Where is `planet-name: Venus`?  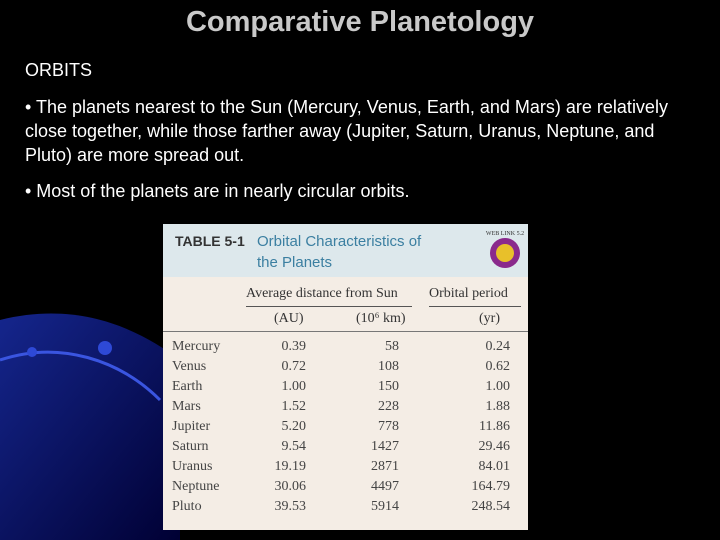
planet-name: Venus is located at coordinates (189, 366).